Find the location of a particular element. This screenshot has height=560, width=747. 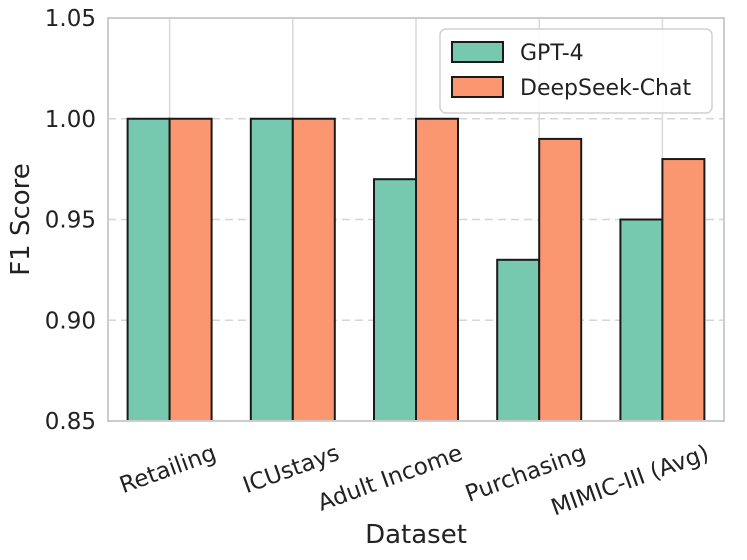

y-axis-title: F1 Score is located at coordinates (21, 219).